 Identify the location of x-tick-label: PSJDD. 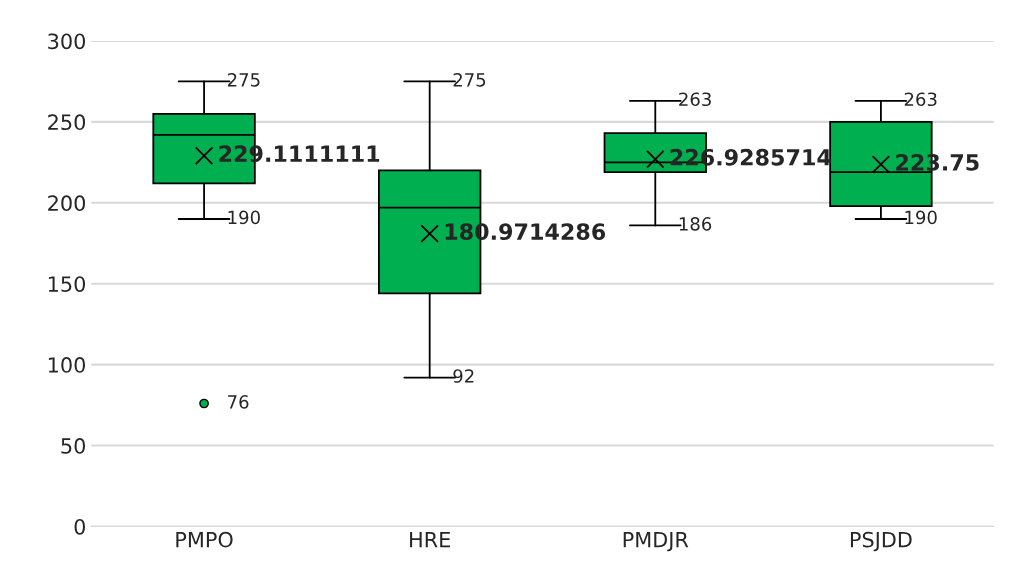
(881, 541).